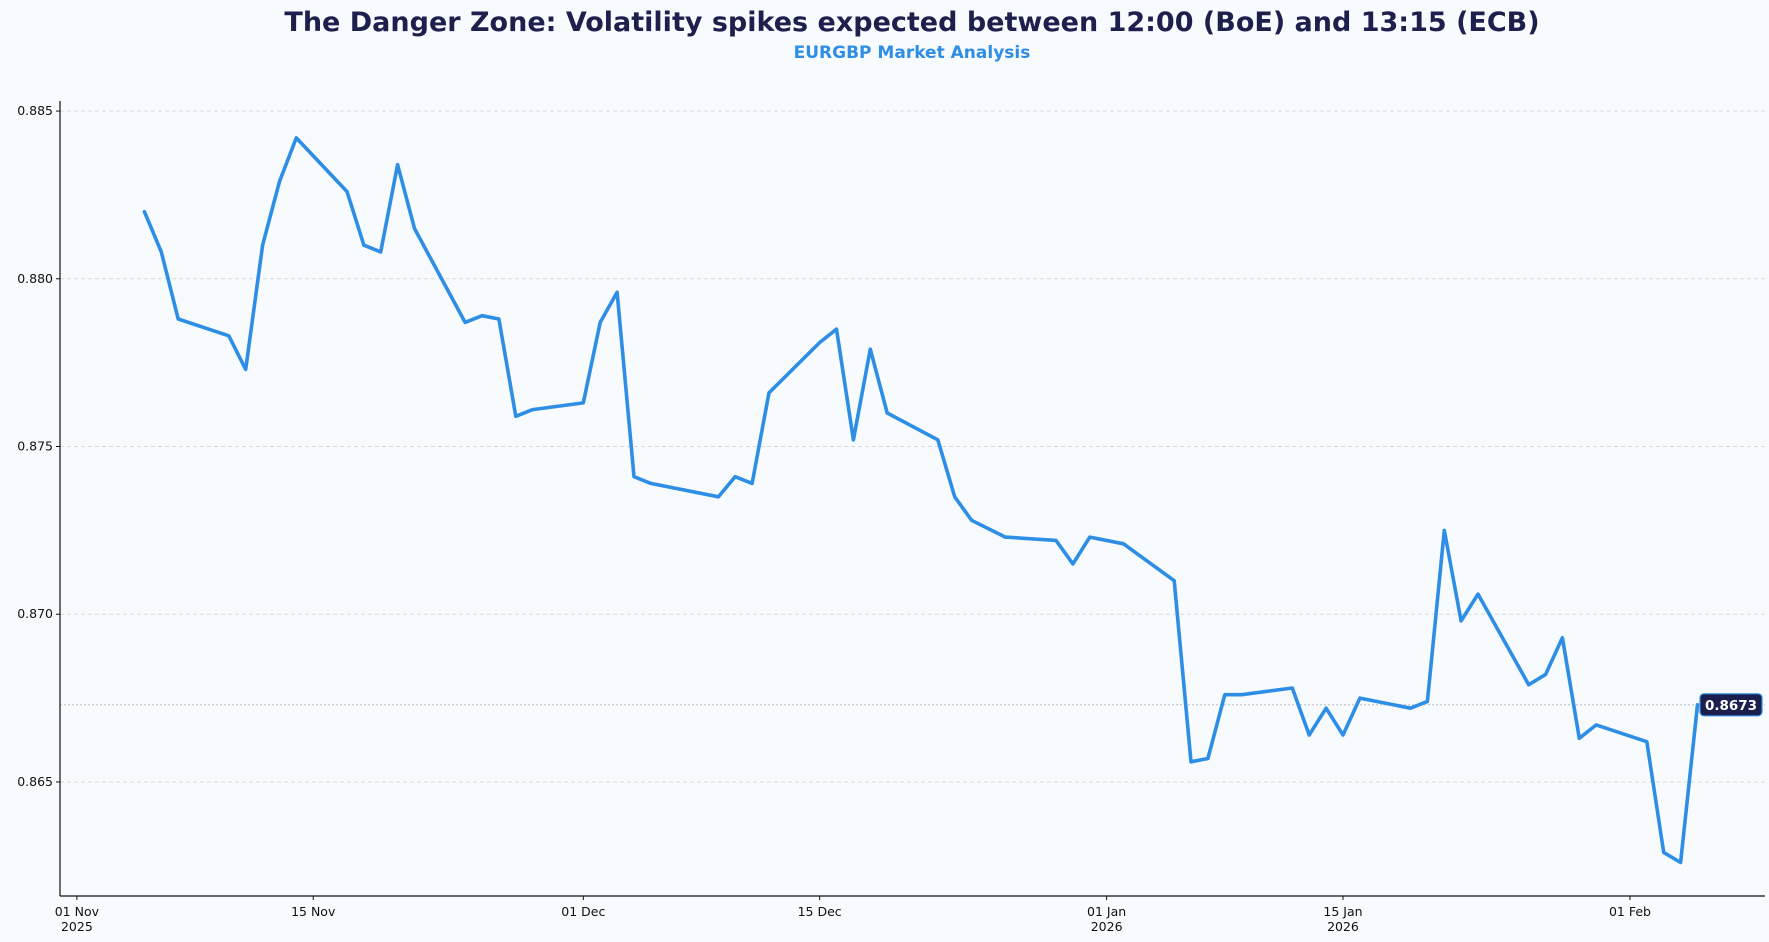  Describe the element at coordinates (820, 911) in the screenshot. I see `x-tick-label: 15 Dec` at that location.